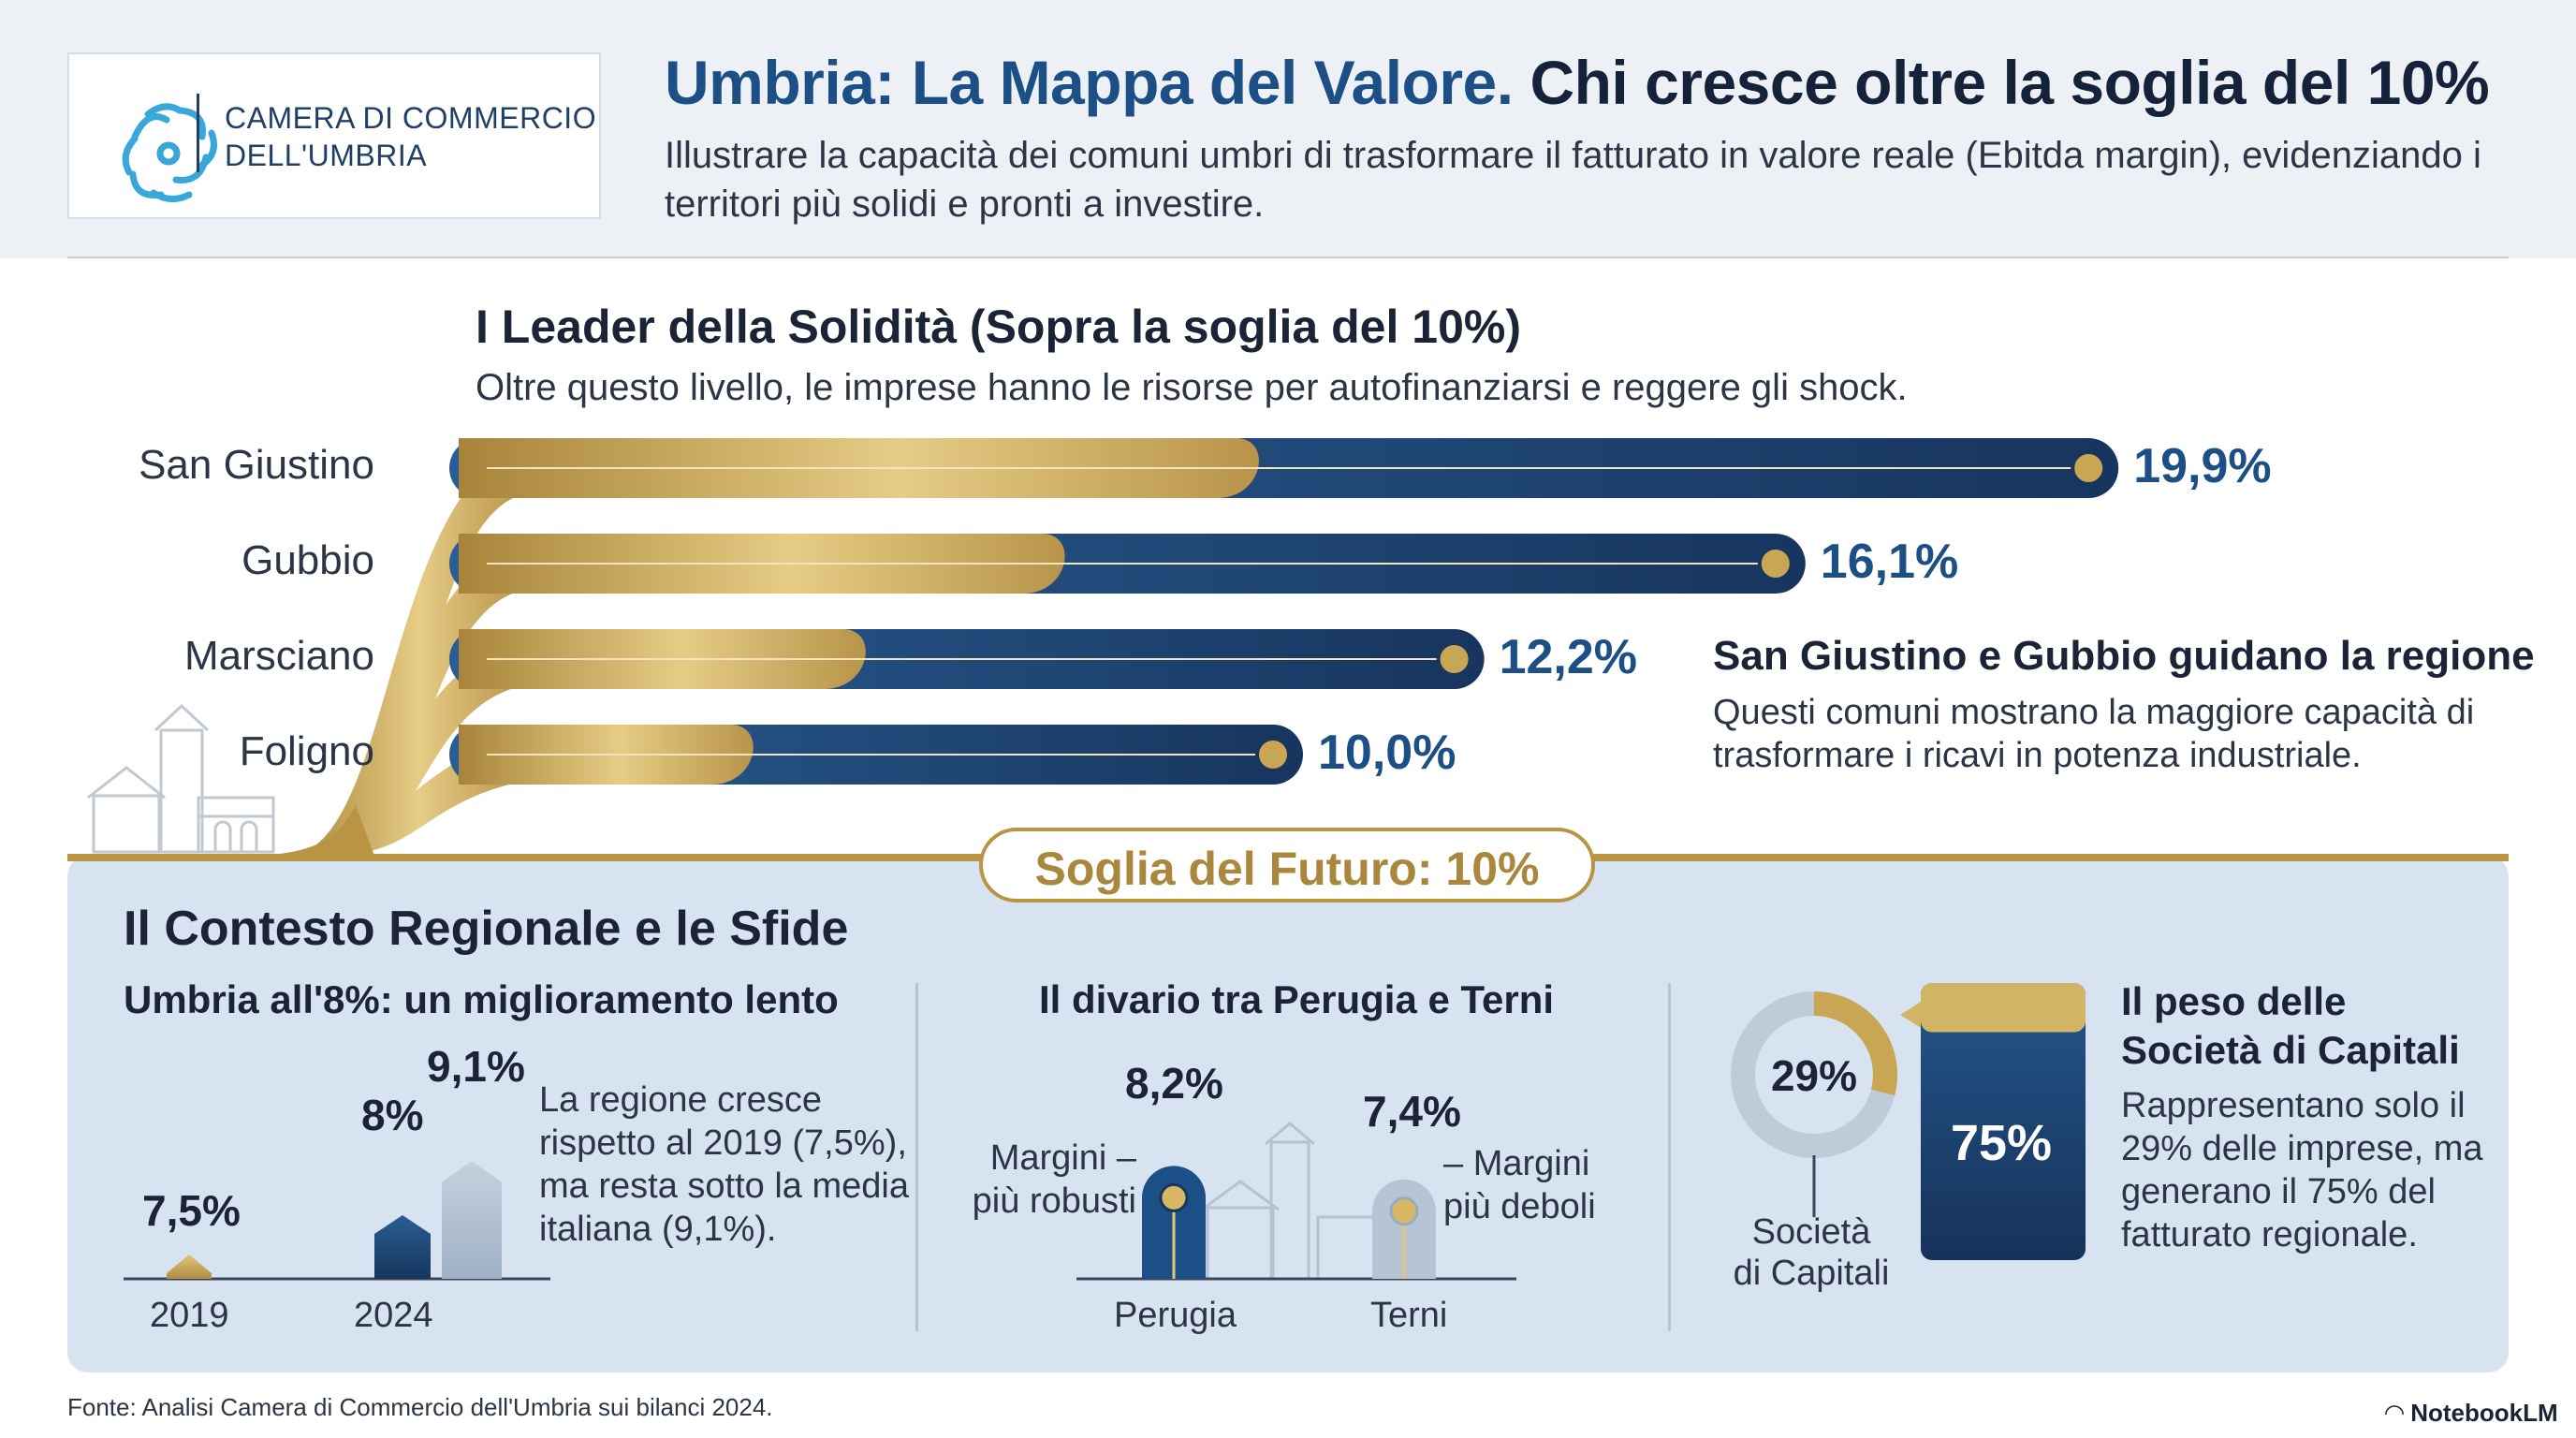 Image resolution: width=2576 pixels, height=1438 pixels. What do you see at coordinates (1811, 1232) in the screenshot?
I see `donut-caption-line1: Società` at bounding box center [1811, 1232].